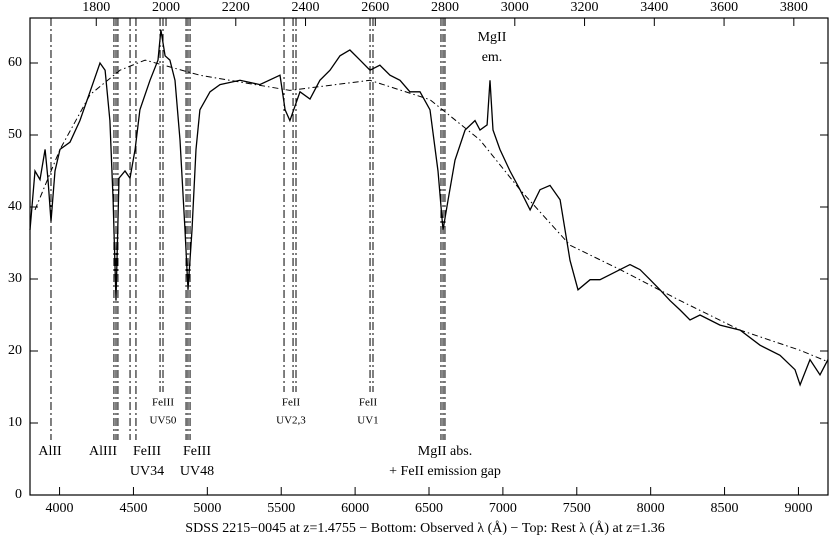 The height and width of the screenshot is (541, 830). Describe the element at coordinates (515, 7) in the screenshot. I see `x2-tick-label: 3000` at that location.